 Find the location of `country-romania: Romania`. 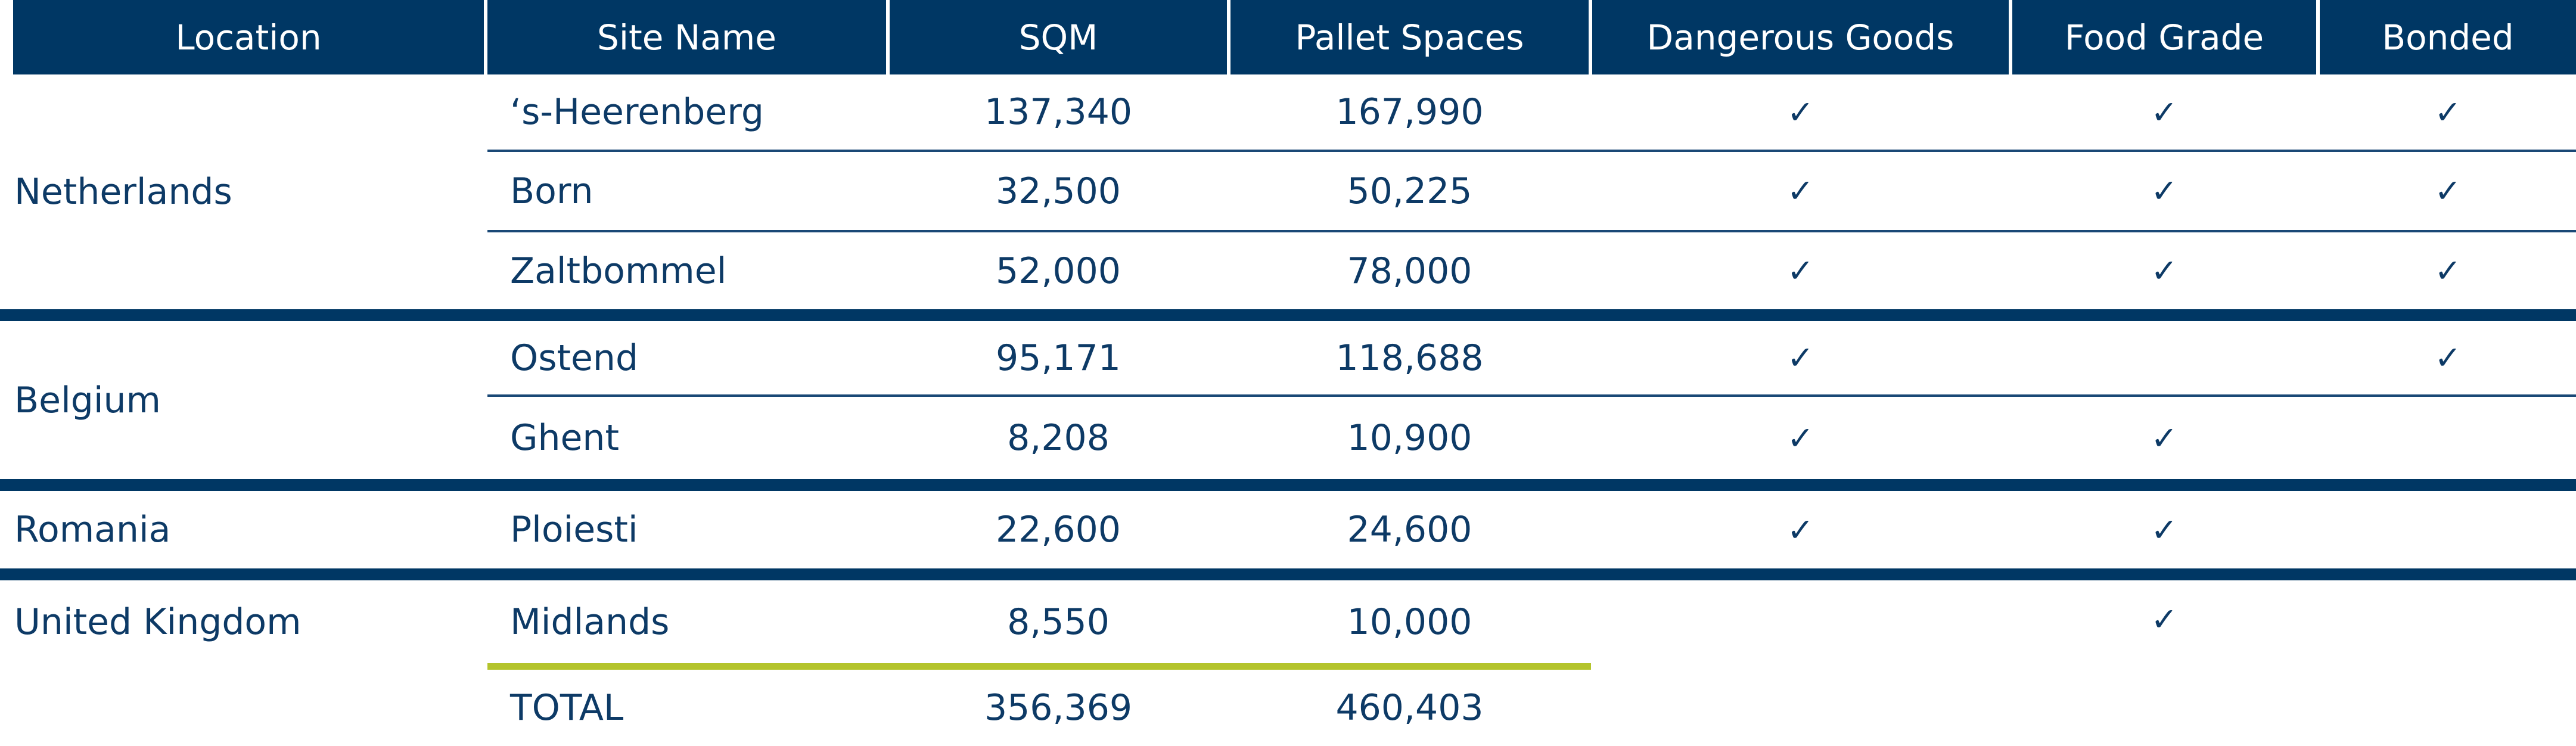

country-romania: Romania is located at coordinates (92, 530).